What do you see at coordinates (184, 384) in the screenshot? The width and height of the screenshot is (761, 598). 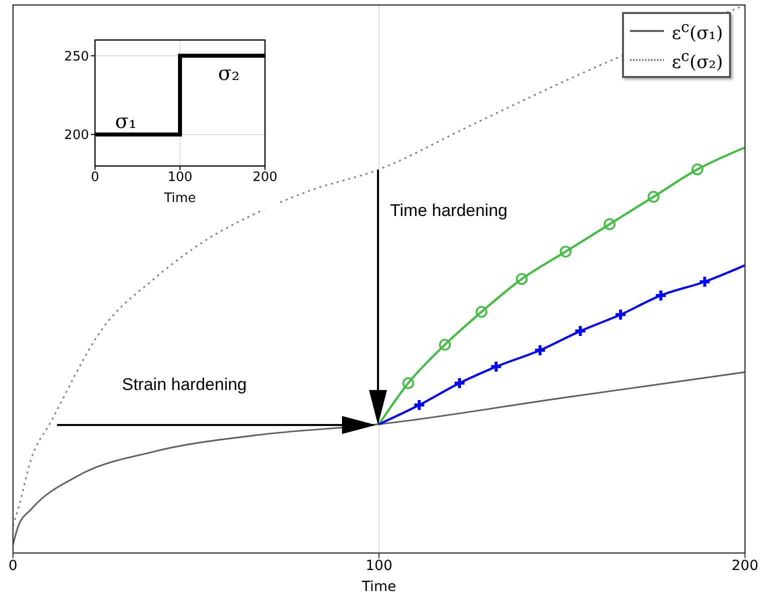 I see `annotation: Strain hardening` at bounding box center [184, 384].